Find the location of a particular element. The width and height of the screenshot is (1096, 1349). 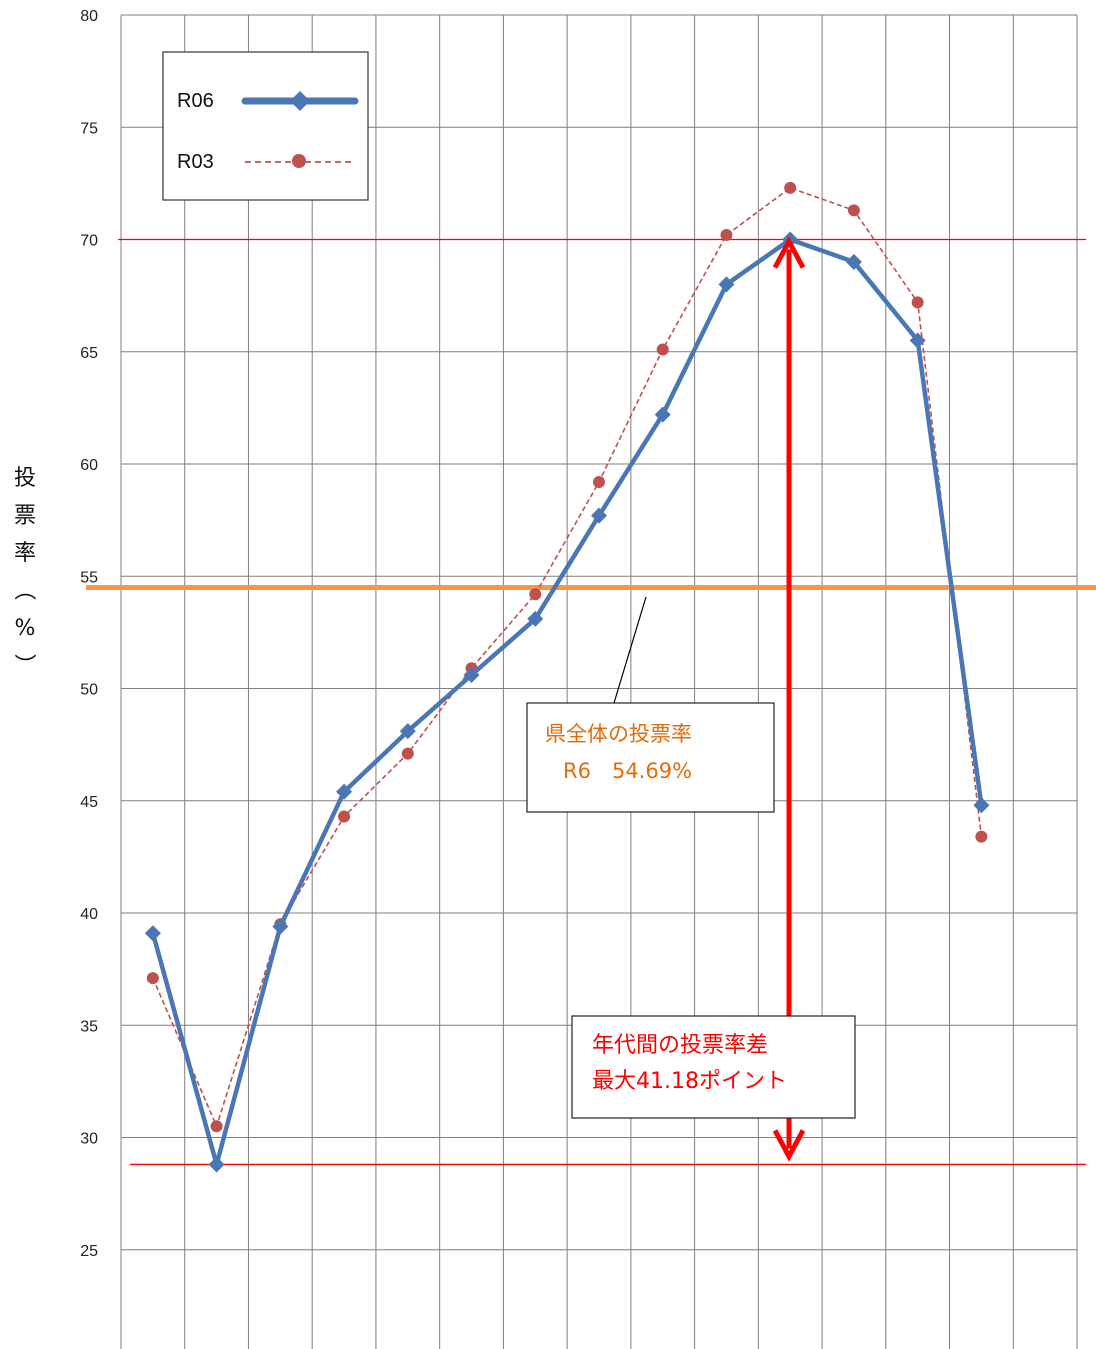

legend-box is located at coordinates (265, 126).